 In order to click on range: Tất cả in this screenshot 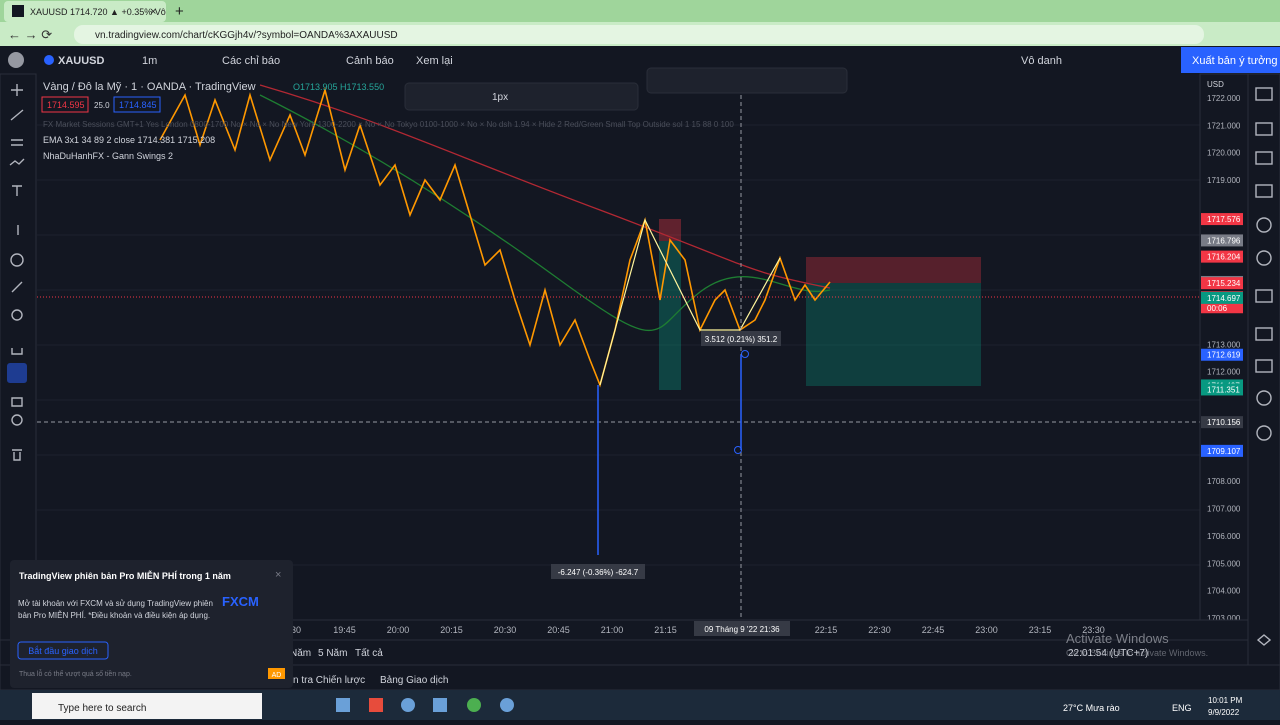, I will do `click(369, 653)`.